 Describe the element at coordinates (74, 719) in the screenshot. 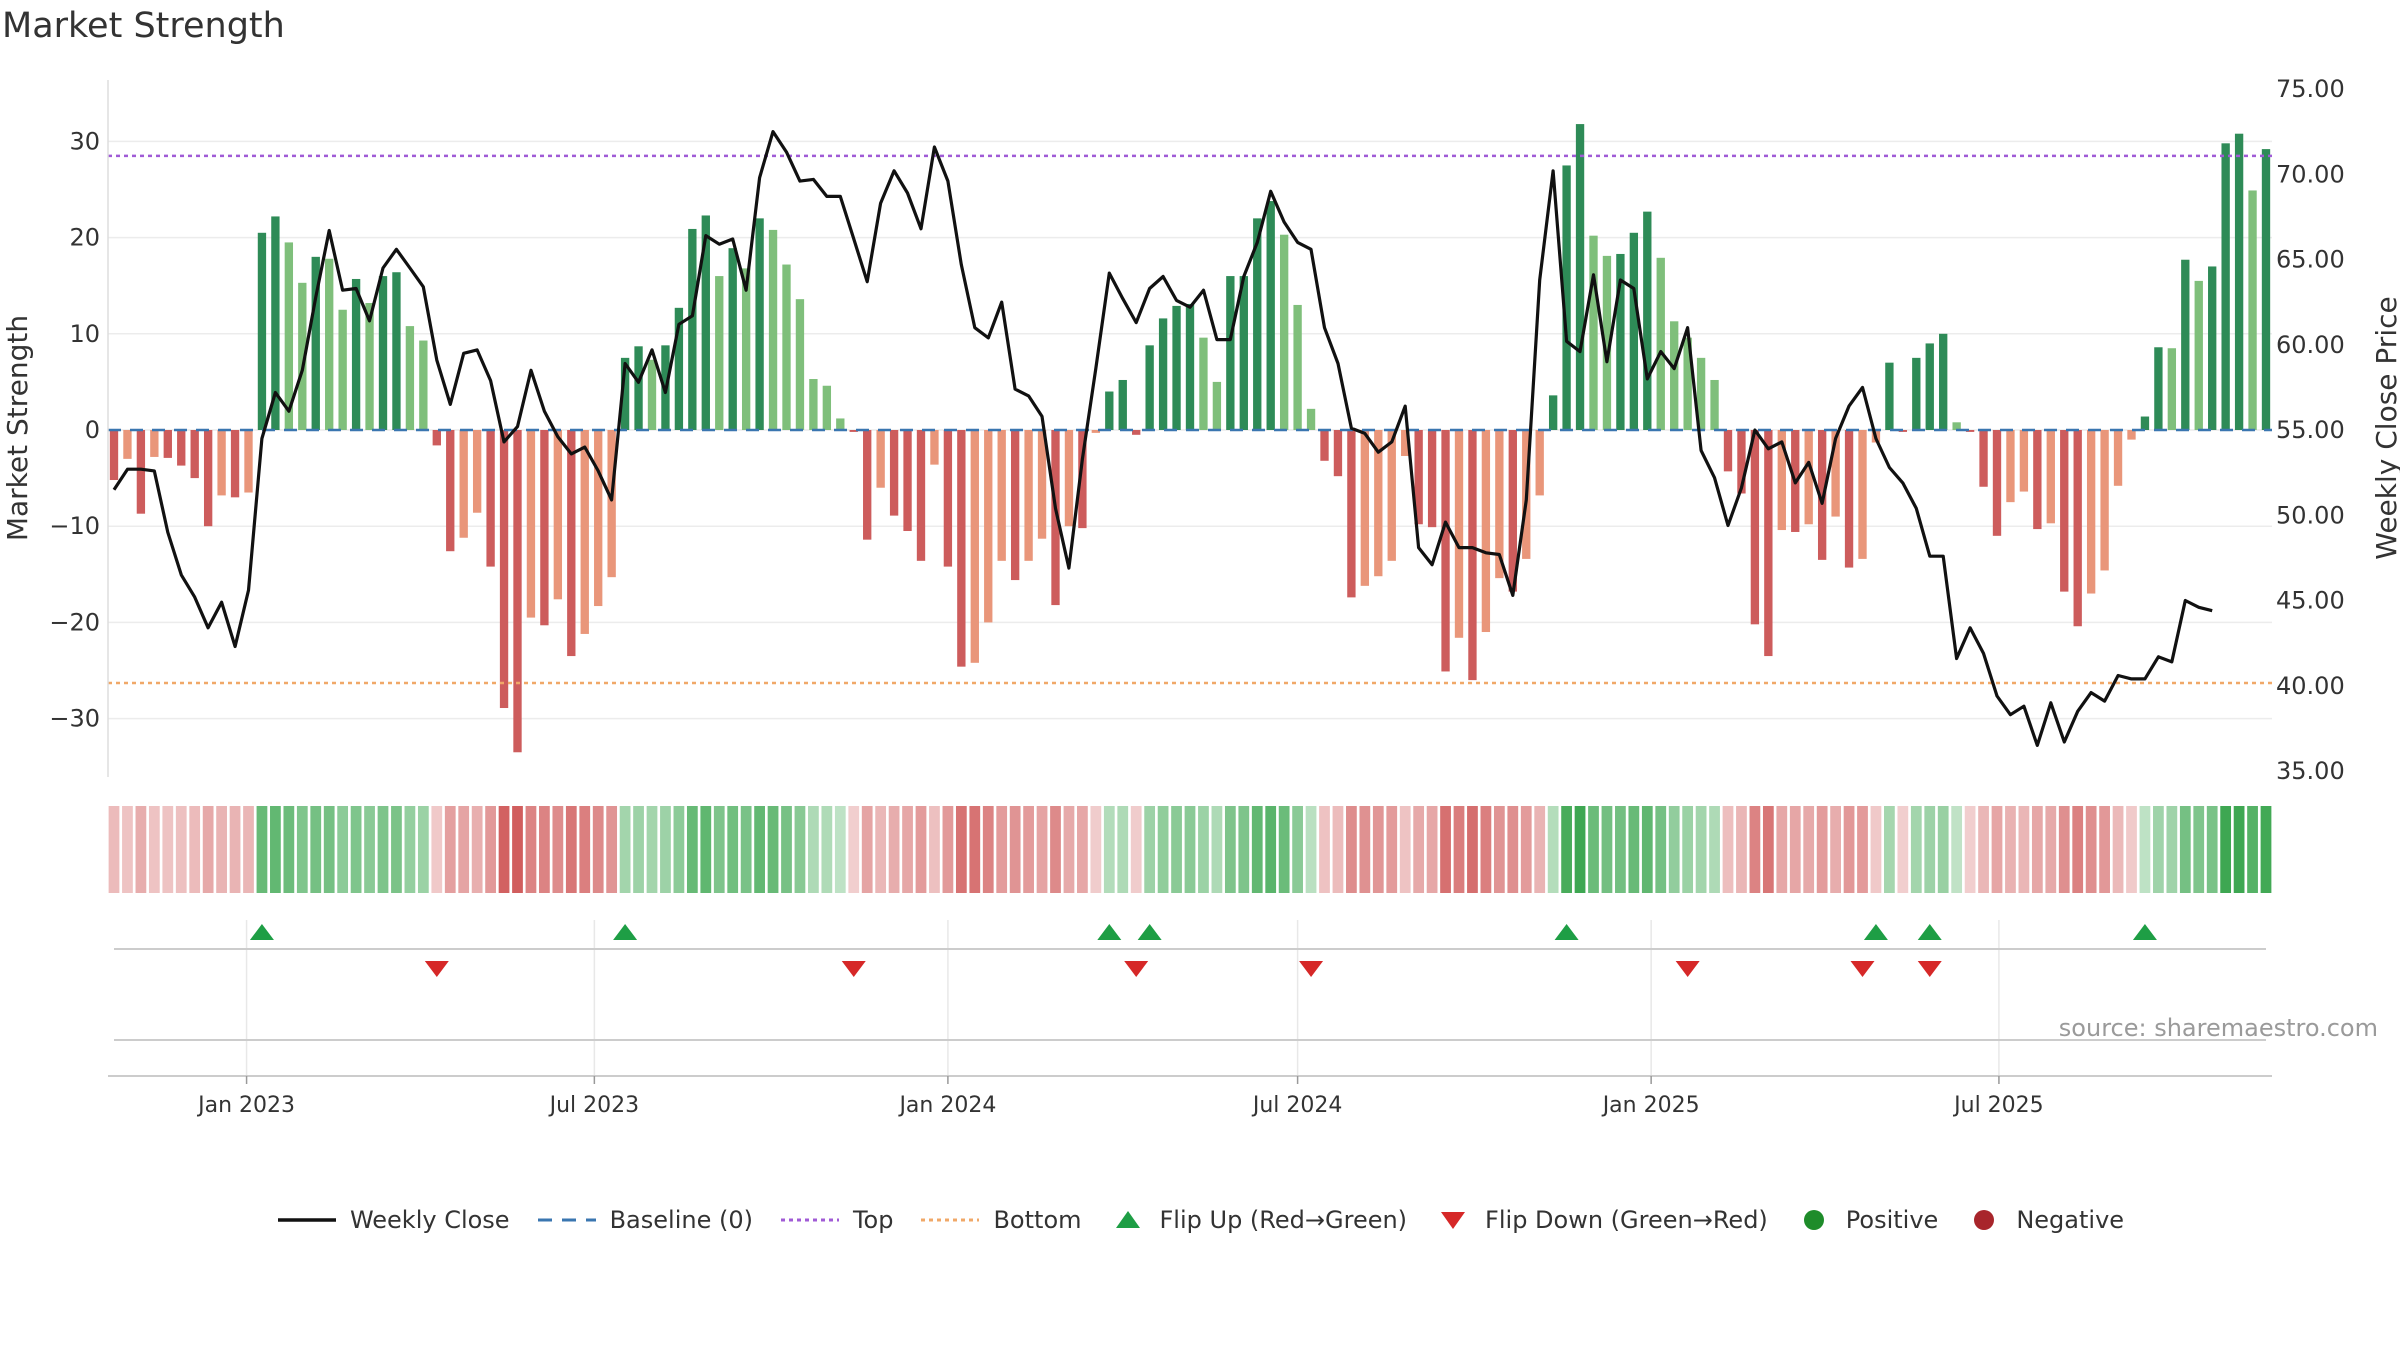

I see `y-tick-label: −30` at that location.